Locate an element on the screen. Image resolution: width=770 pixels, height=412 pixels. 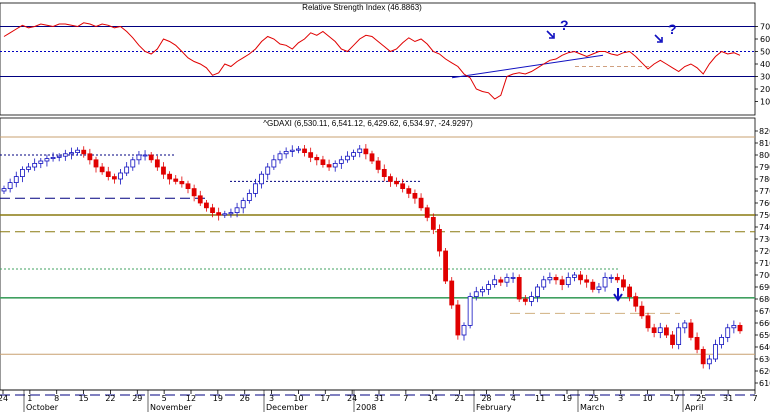
x-month-label: February is located at coordinates (494, 407).